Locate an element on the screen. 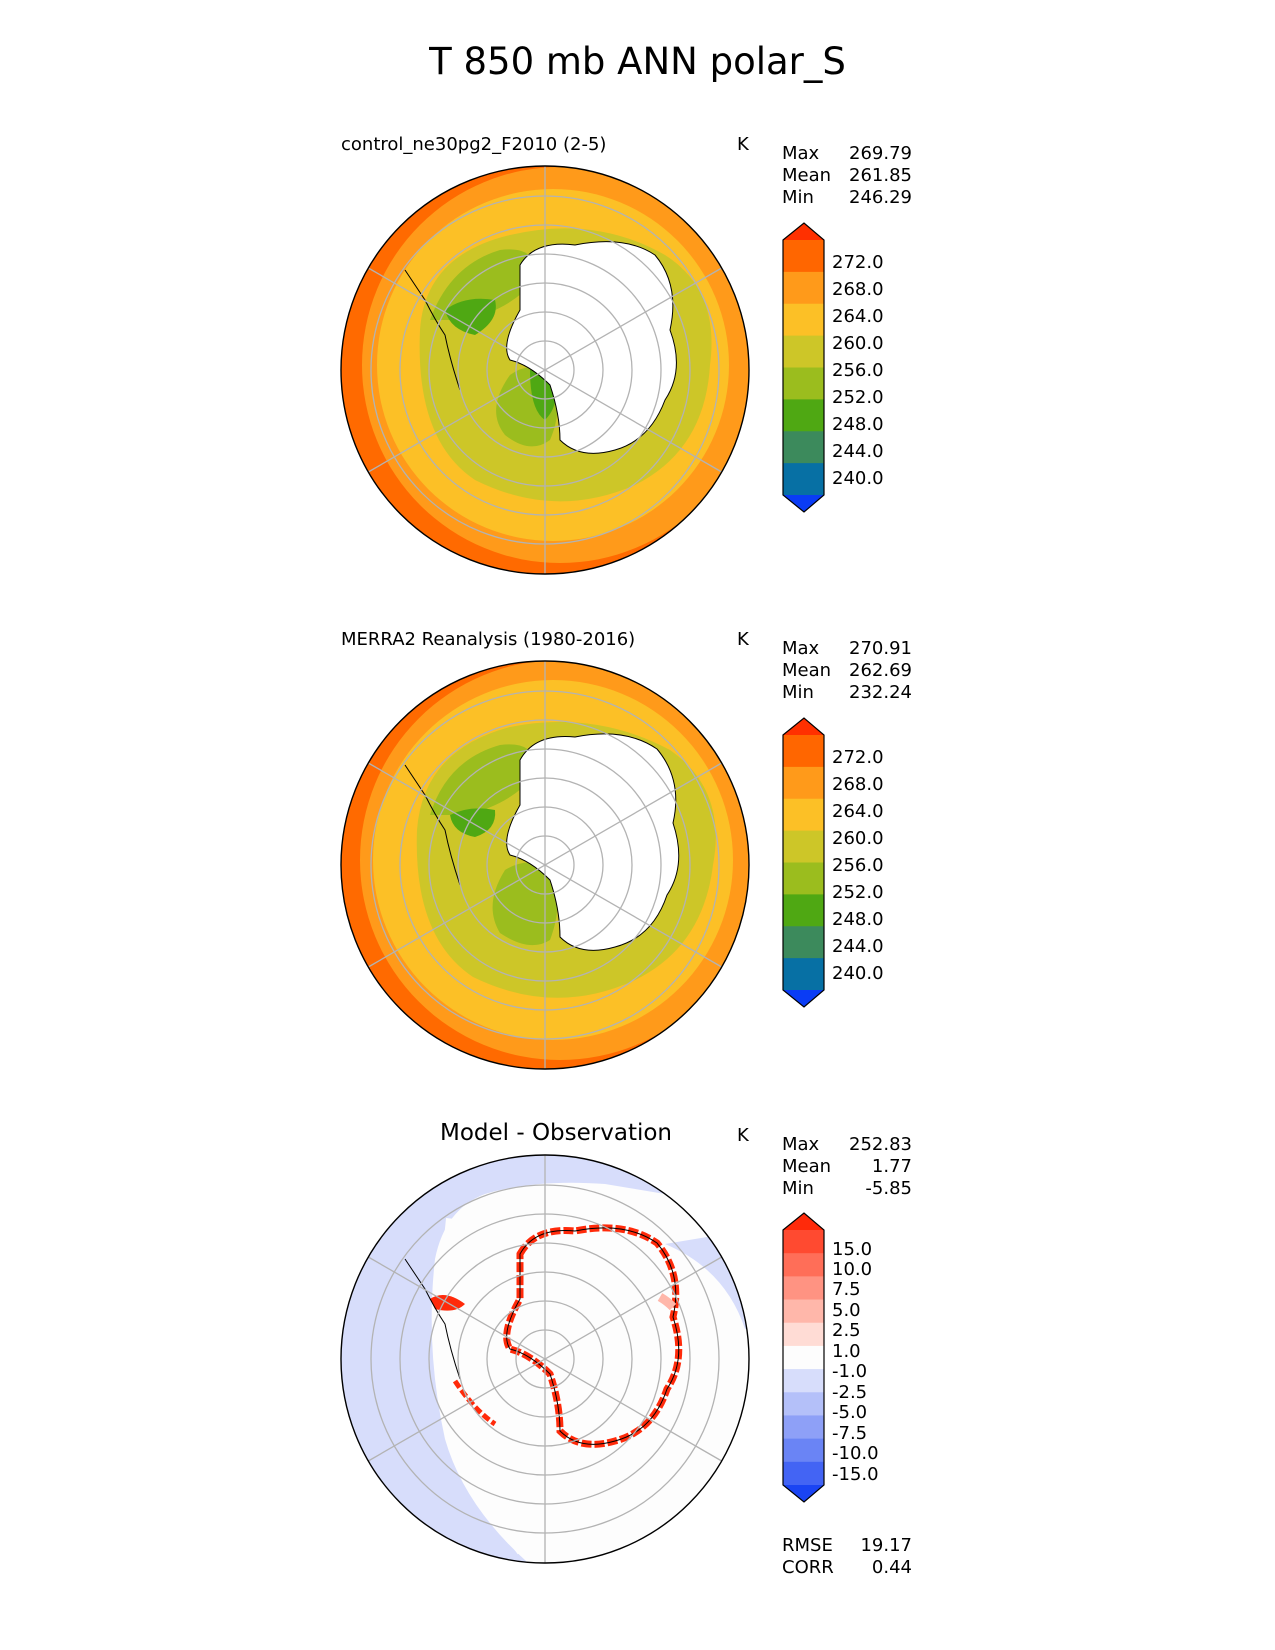 This screenshot has width=1275, height=1650. stat-mean-value: 262.69 is located at coordinates (880, 670).